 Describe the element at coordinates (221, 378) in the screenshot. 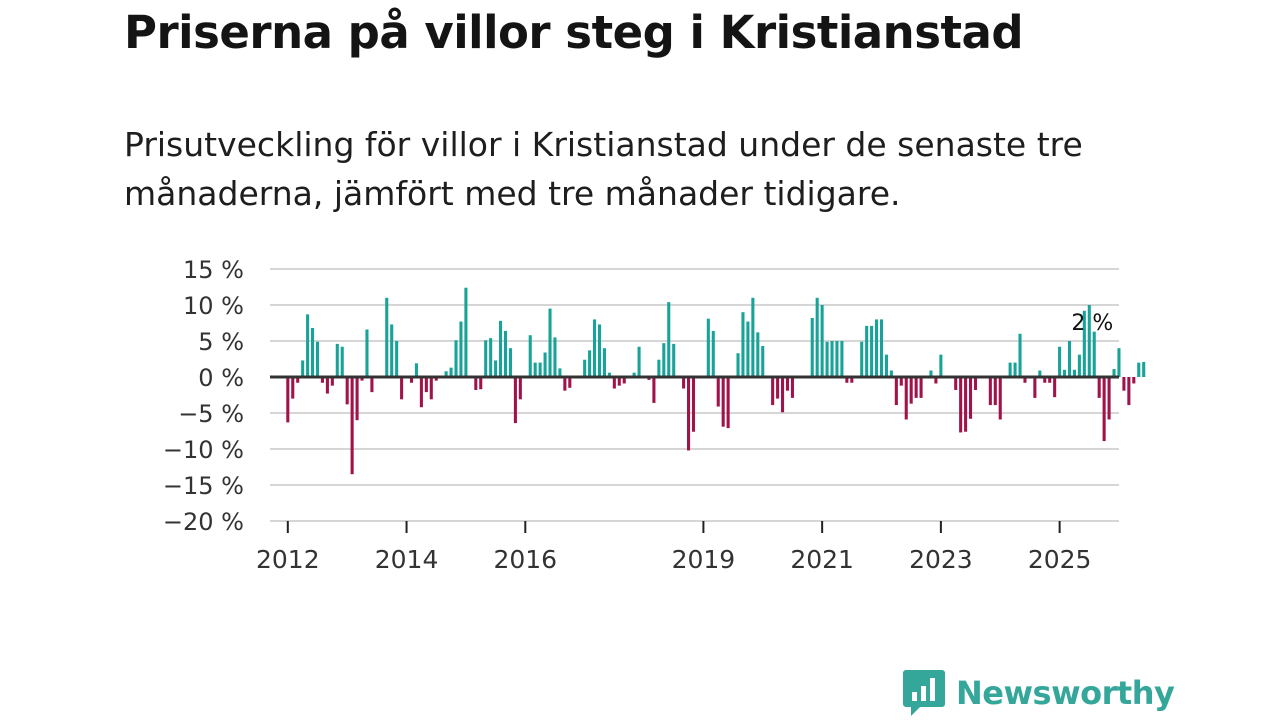

I see `y-tick-label: 0 %` at that location.